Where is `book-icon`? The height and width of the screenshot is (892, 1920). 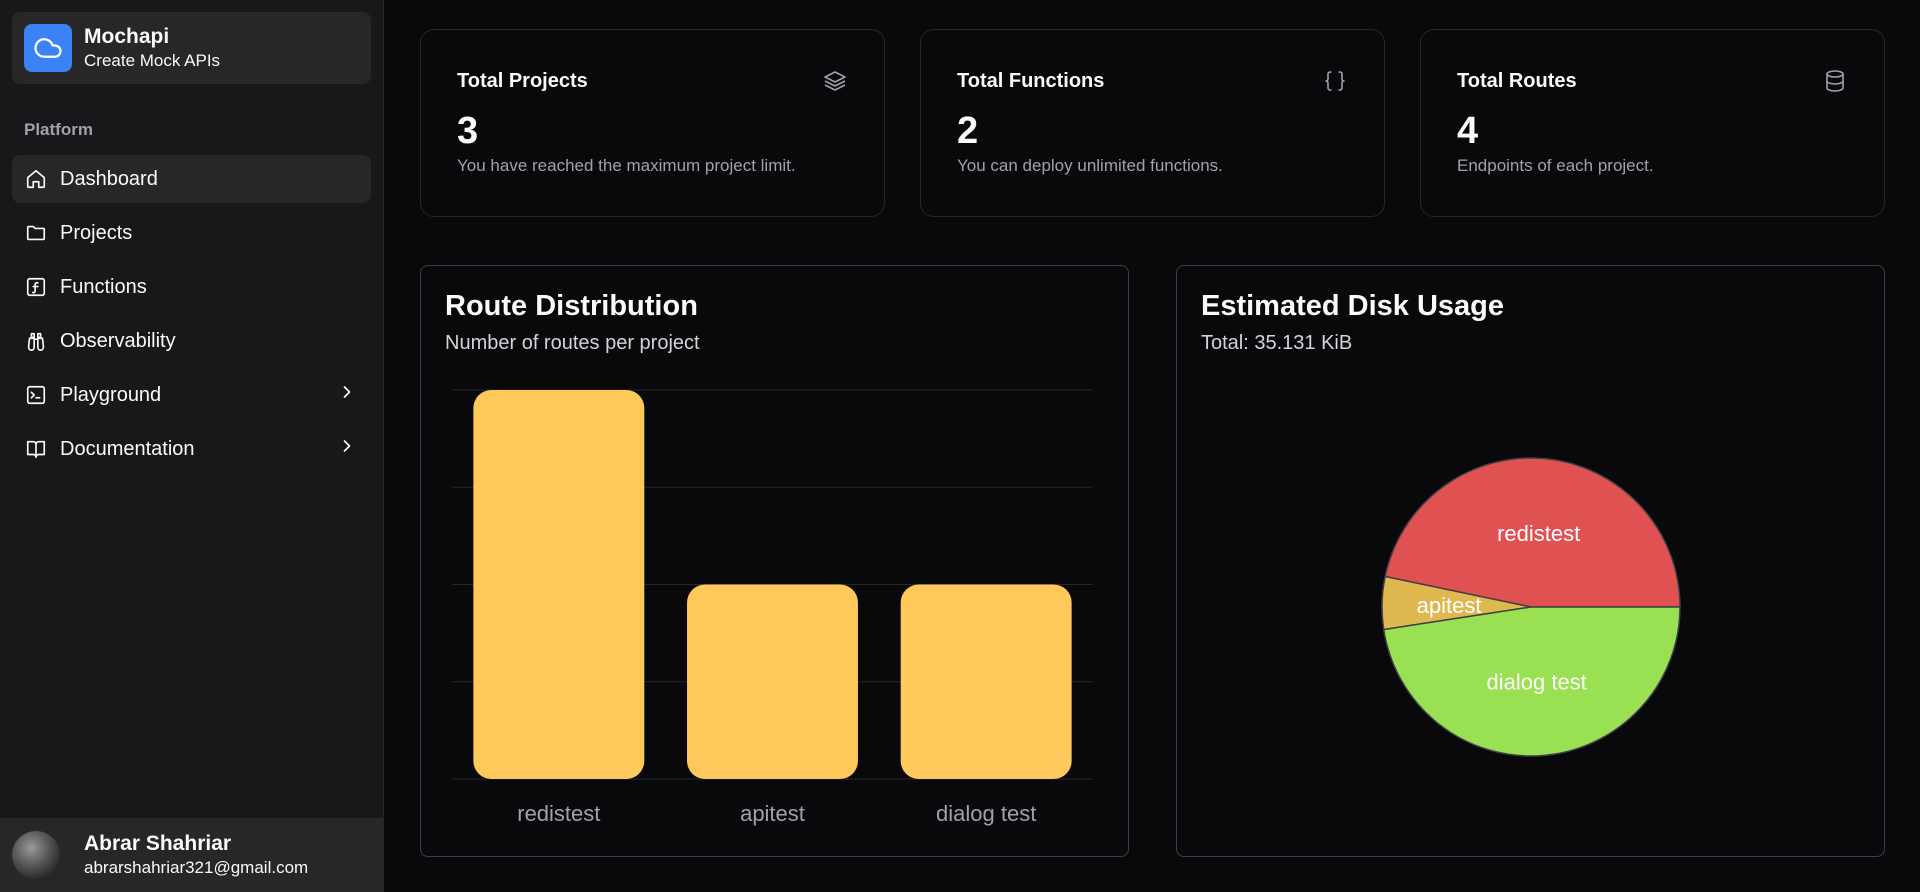
book-icon is located at coordinates (36, 449).